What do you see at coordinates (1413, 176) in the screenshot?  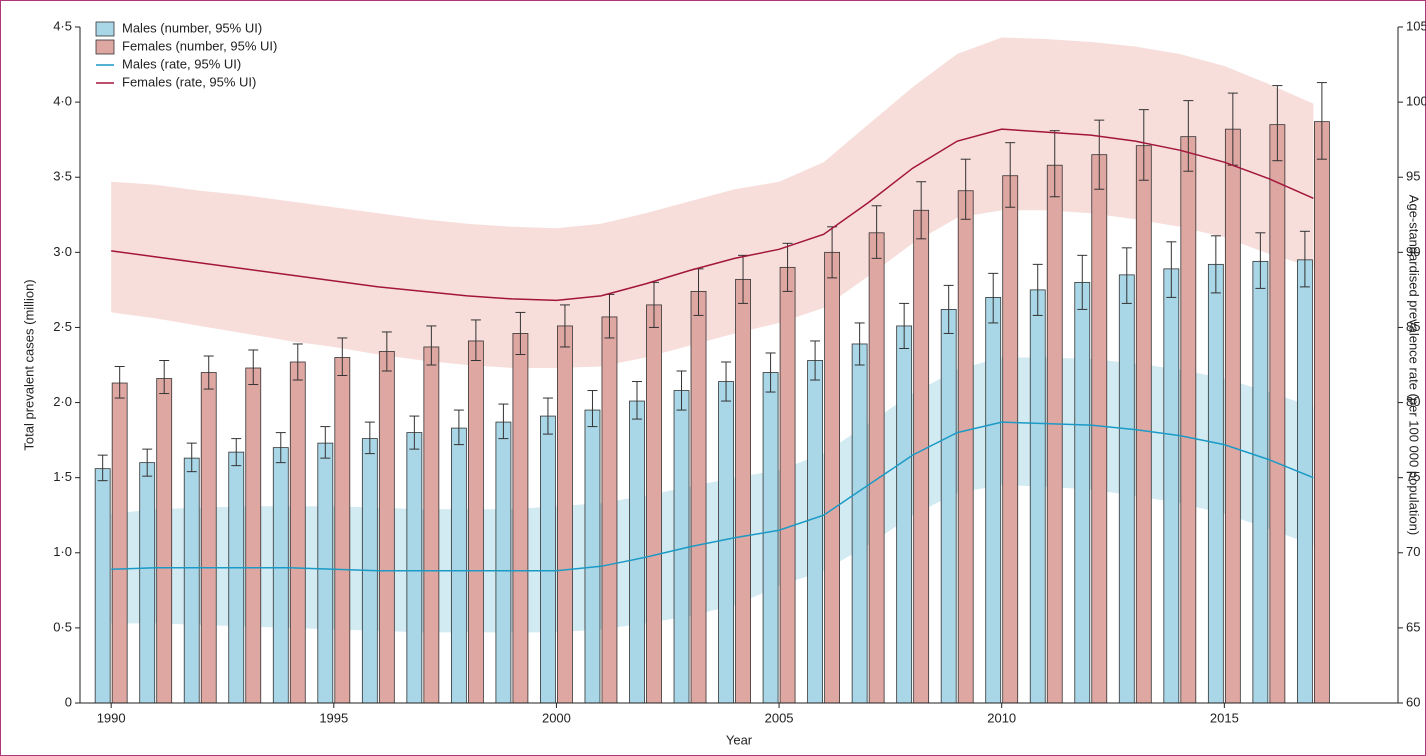 I see `y2-tick-label: 95` at bounding box center [1413, 176].